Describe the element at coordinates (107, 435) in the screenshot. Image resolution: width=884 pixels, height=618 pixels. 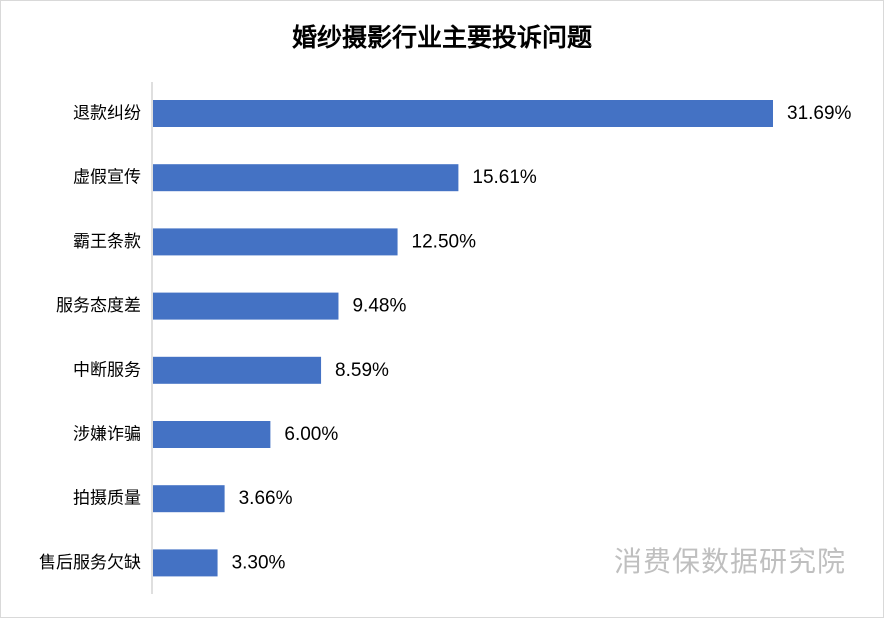
I see `category-label: 涉嫌诈骗` at that location.